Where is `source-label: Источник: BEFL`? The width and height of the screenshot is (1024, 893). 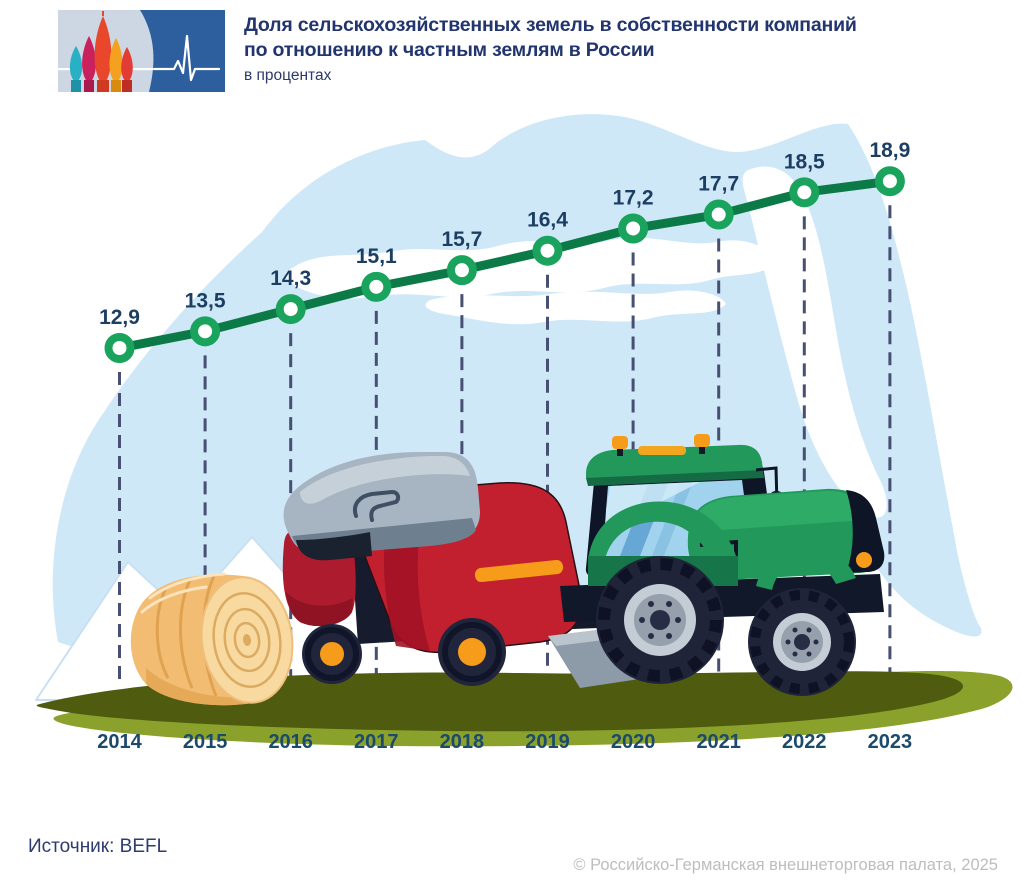
source-label: Источник: BEFL is located at coordinates (98, 846).